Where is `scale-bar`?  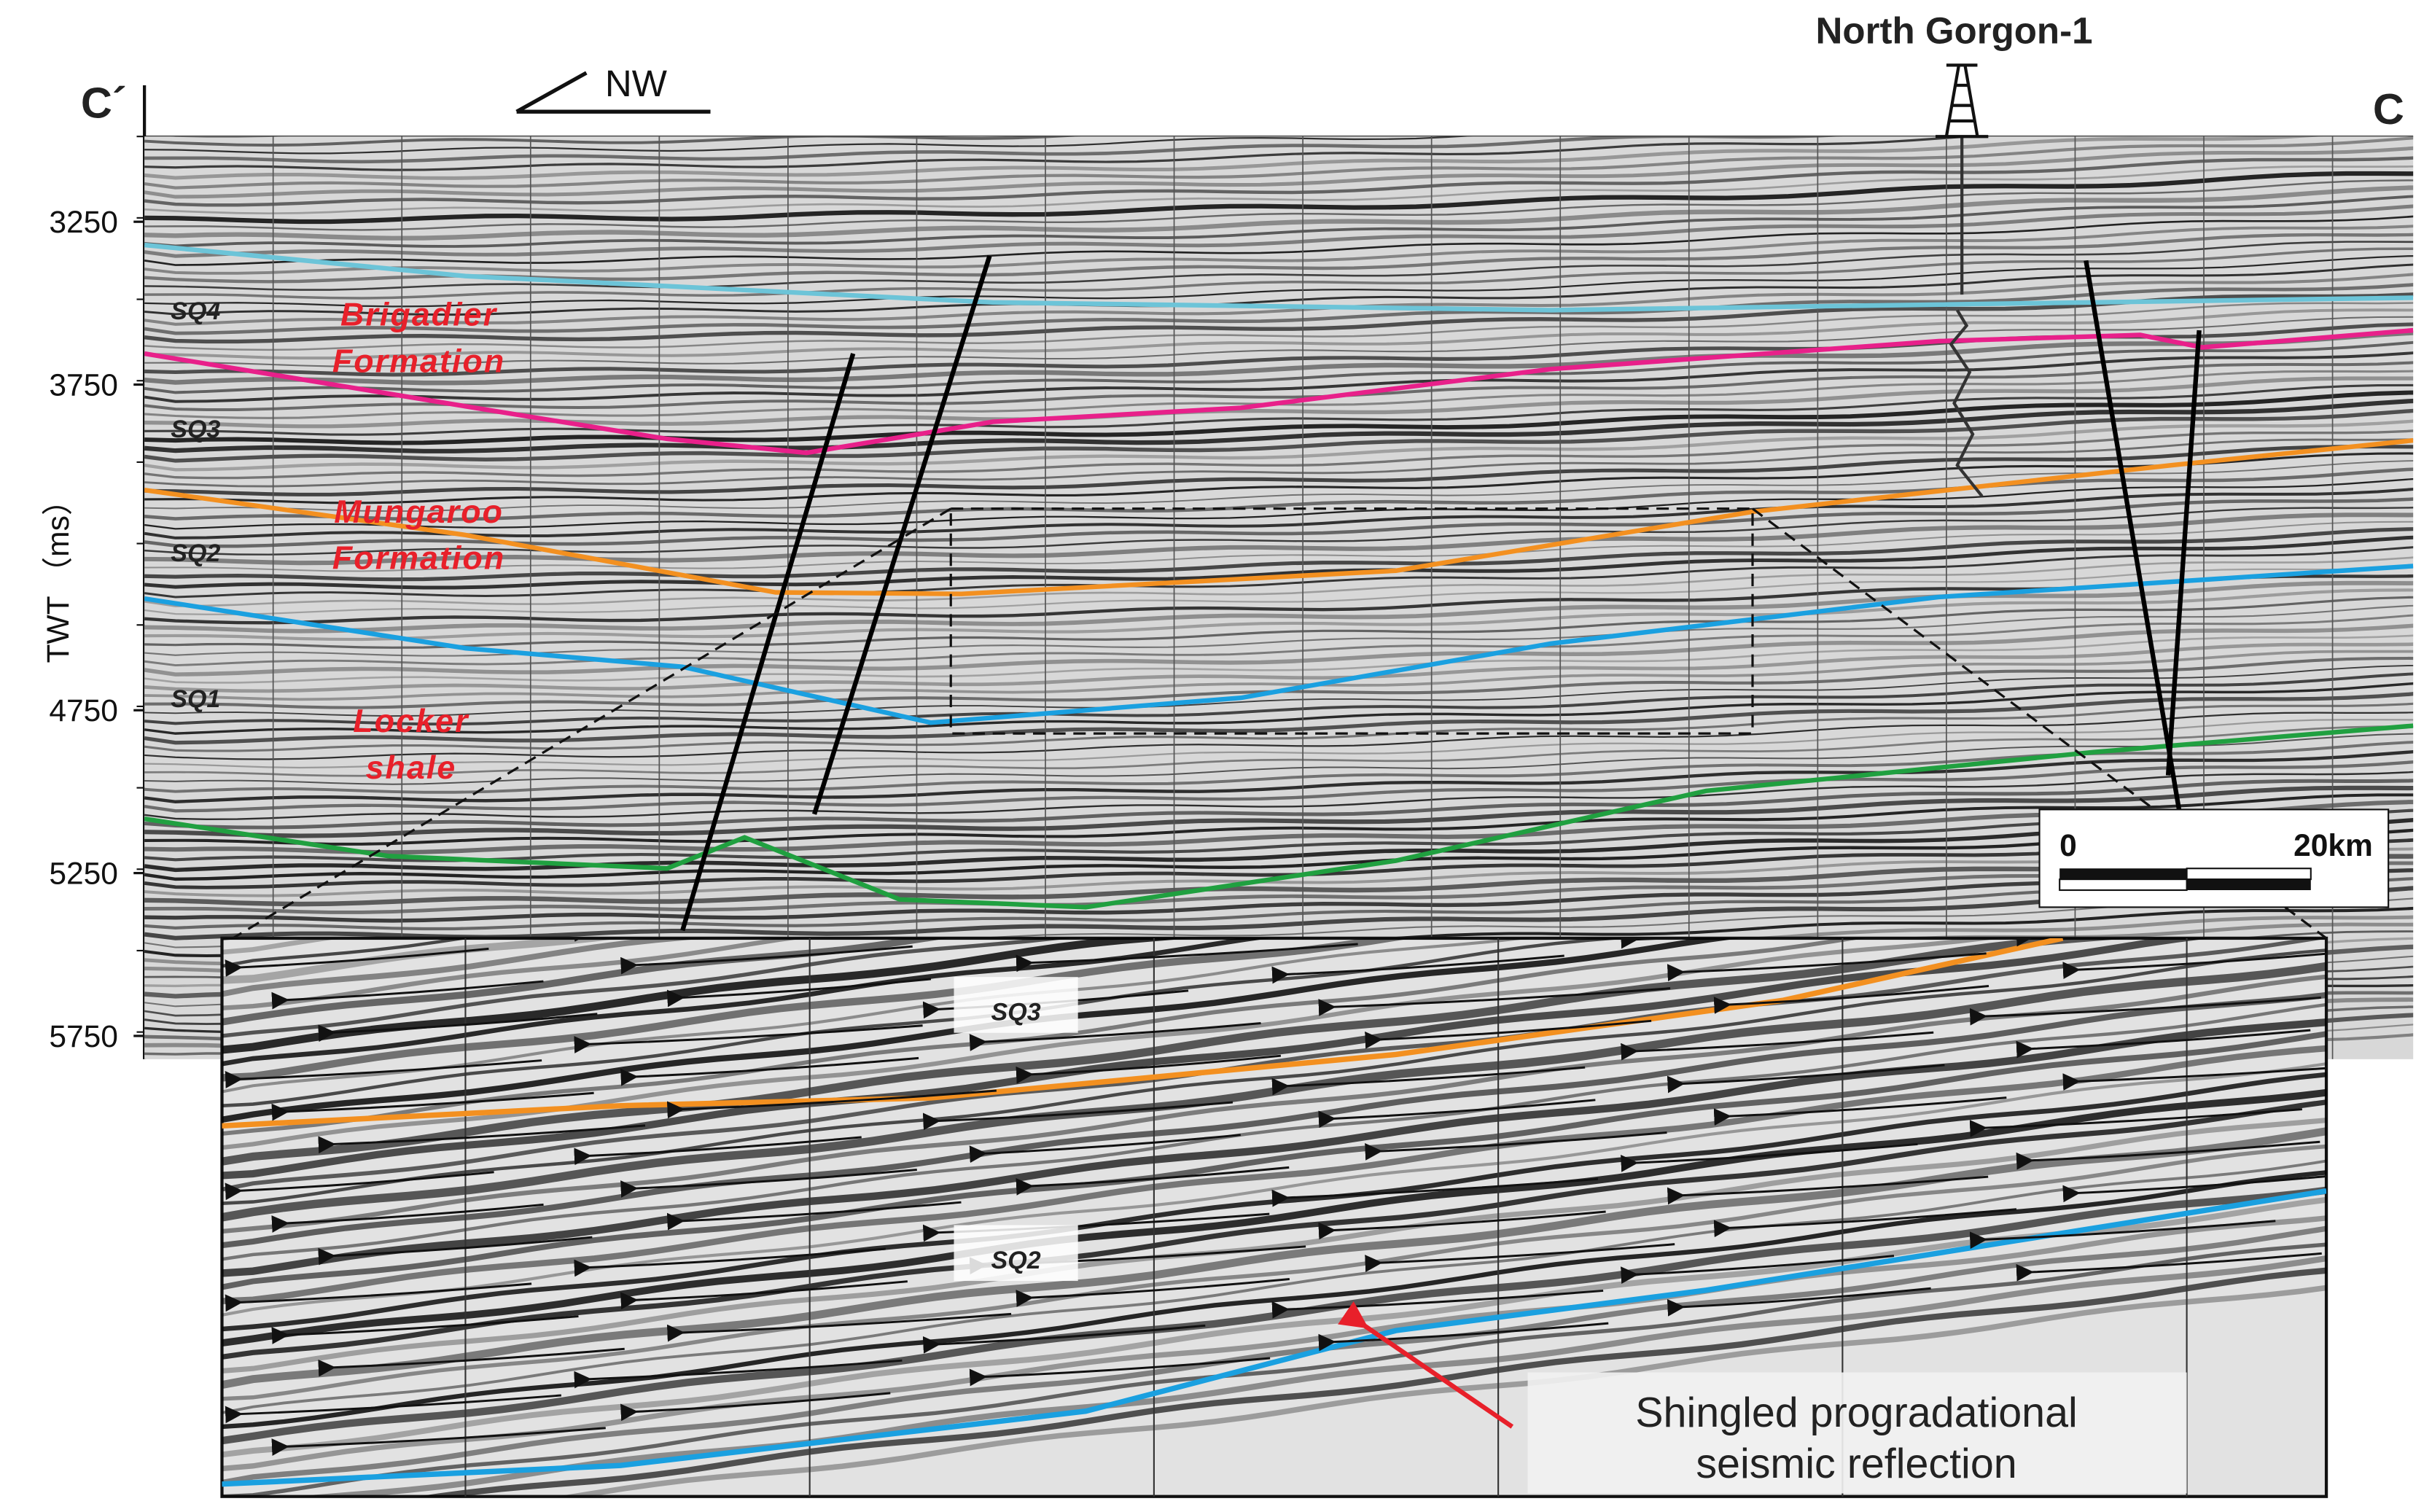 scale-bar is located at coordinates (2248, 885).